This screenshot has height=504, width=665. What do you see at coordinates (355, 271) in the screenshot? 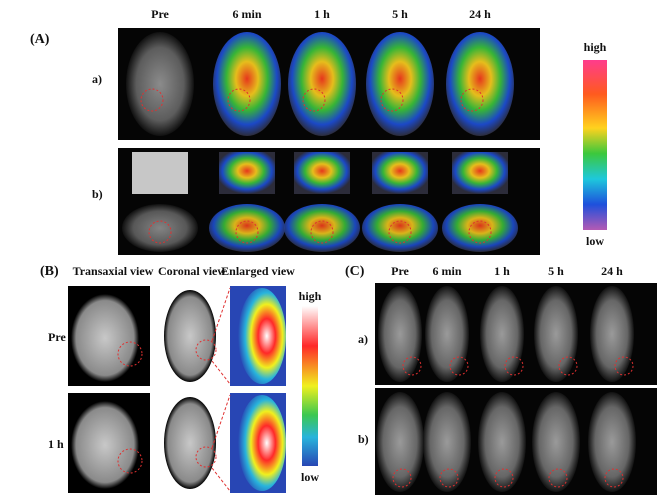
I see `panel-label: (C)` at bounding box center [355, 271].